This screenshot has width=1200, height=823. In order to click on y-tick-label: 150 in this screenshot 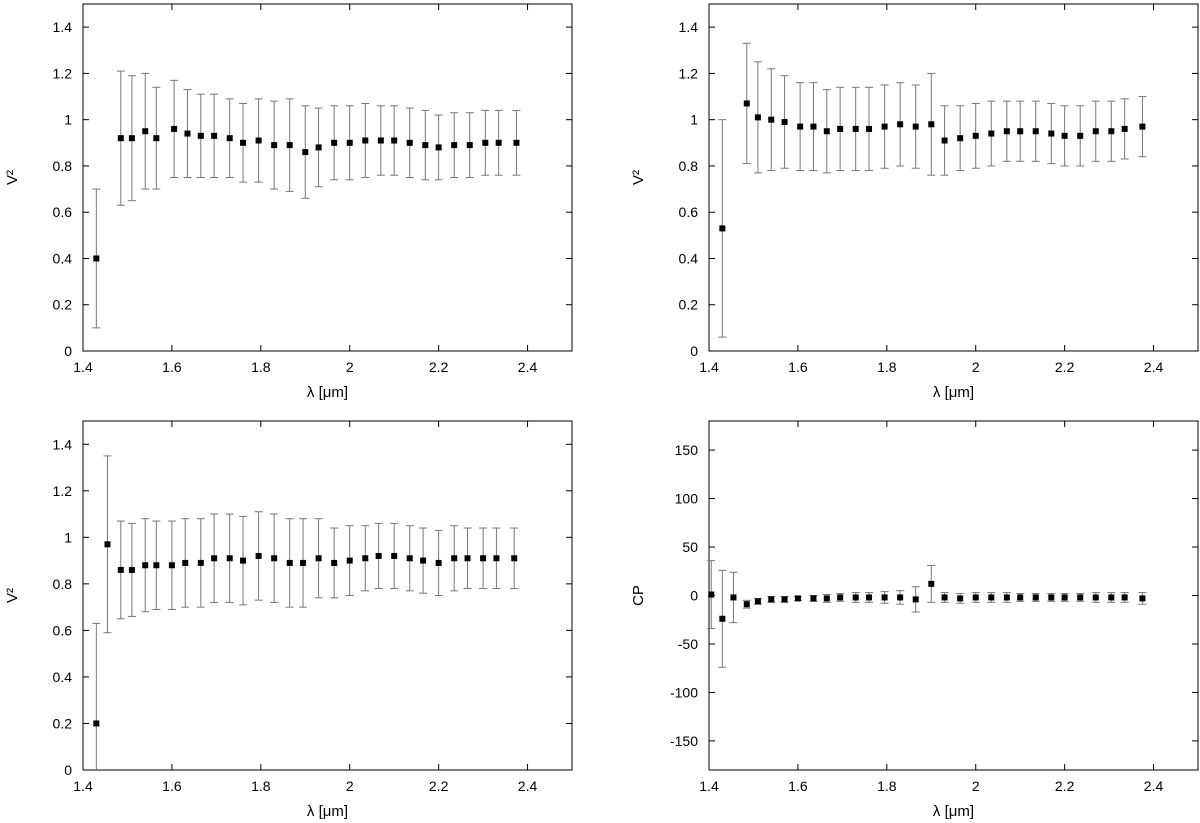, I will do `click(687, 450)`.